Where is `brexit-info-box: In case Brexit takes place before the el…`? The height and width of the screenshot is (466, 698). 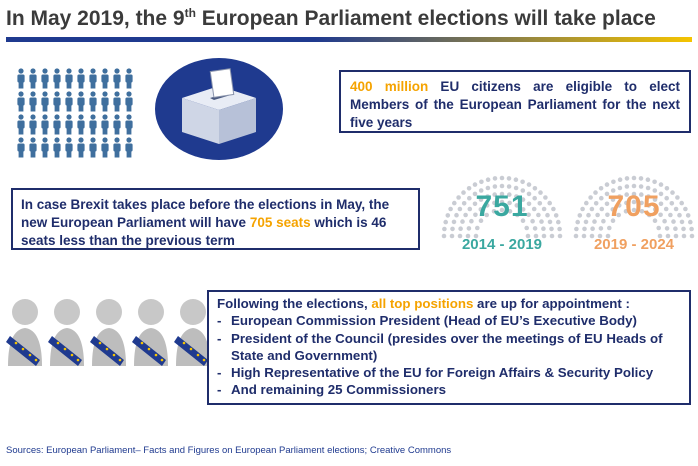
brexit-info-box: In case Brexit takes place before the el… is located at coordinates (215, 219).